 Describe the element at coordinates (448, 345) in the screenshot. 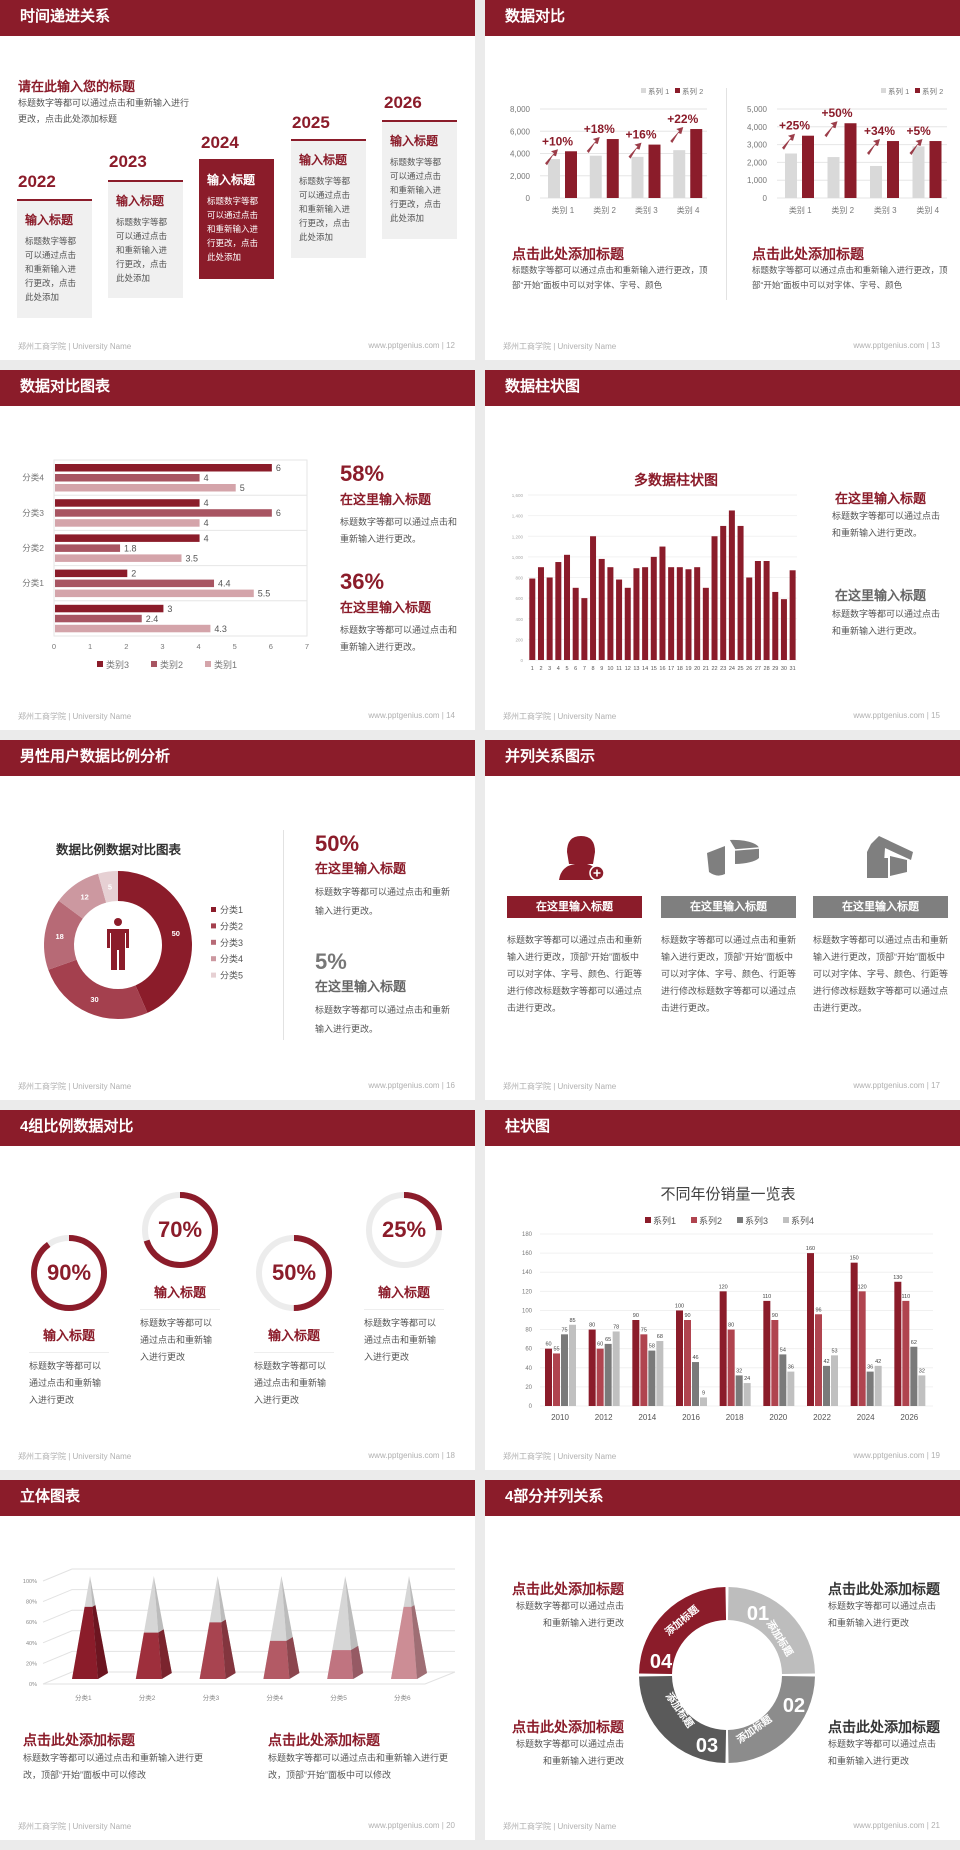

I see `page-number: | 12` at that location.